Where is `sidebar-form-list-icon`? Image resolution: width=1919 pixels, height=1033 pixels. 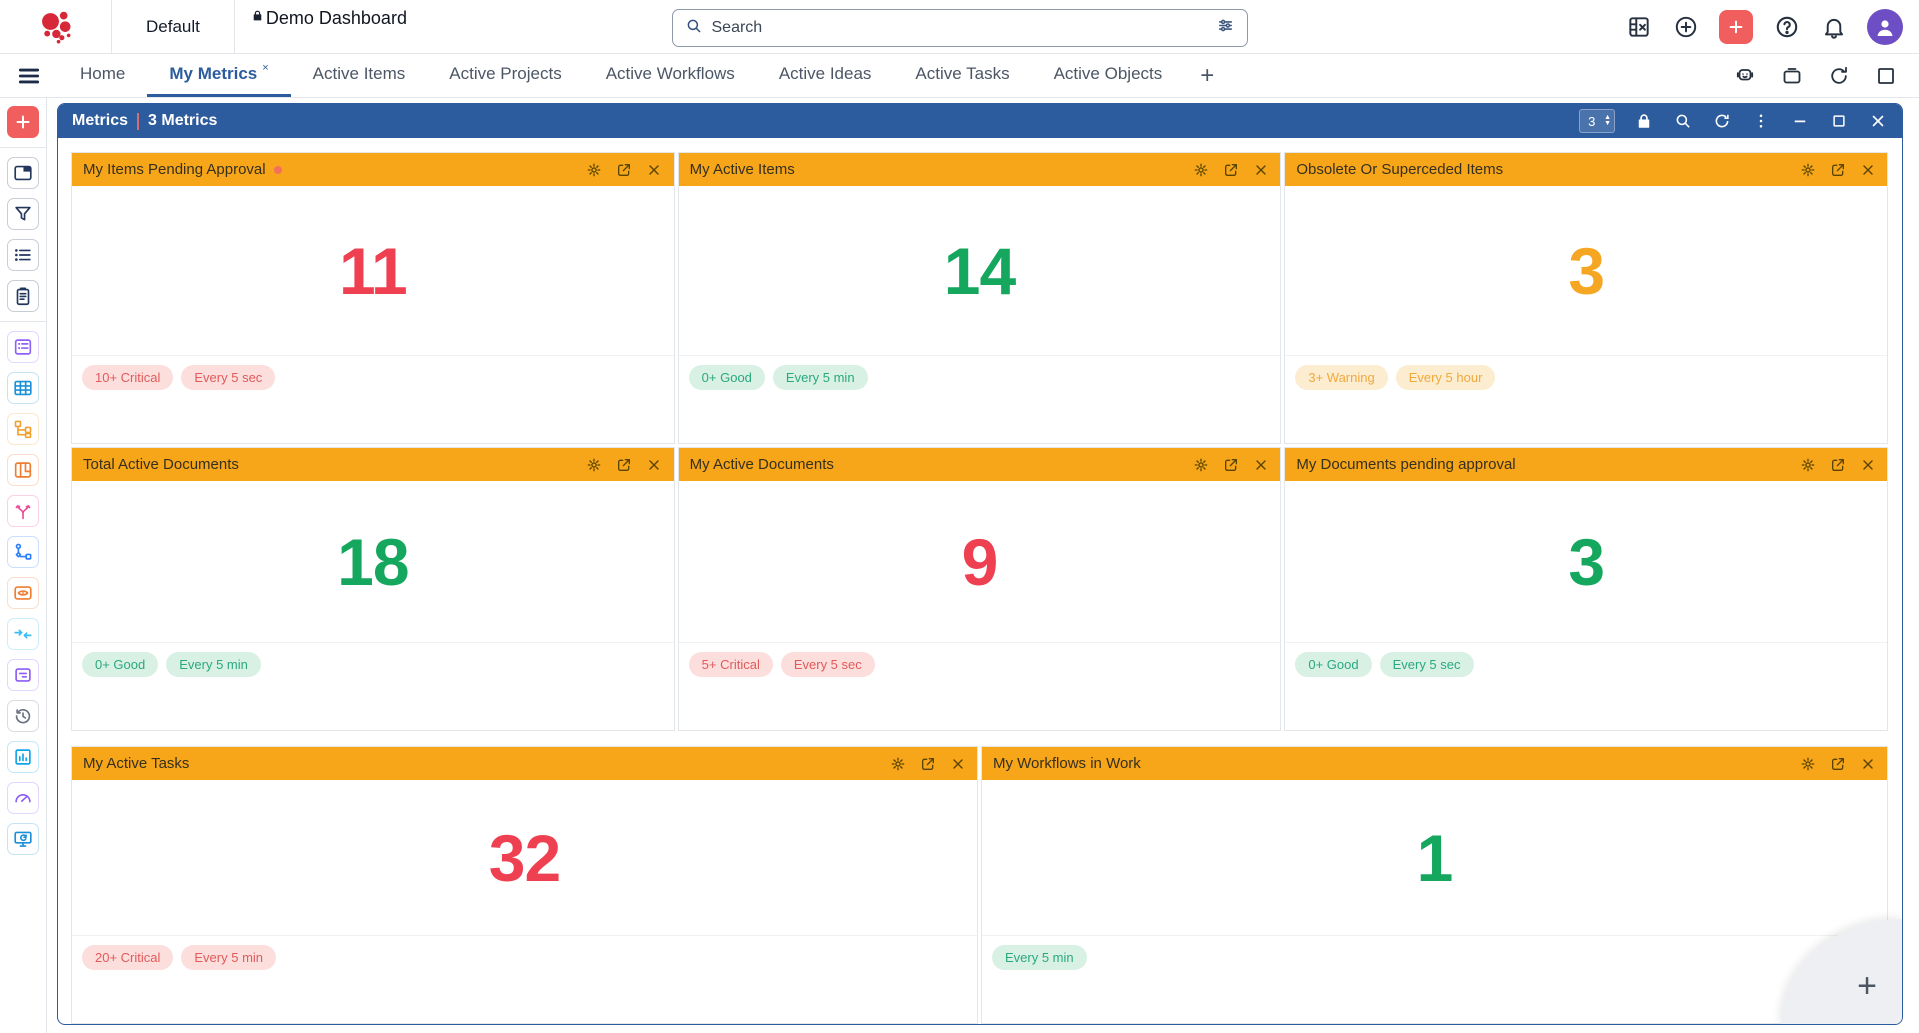 sidebar-form-list-icon is located at coordinates (23, 347).